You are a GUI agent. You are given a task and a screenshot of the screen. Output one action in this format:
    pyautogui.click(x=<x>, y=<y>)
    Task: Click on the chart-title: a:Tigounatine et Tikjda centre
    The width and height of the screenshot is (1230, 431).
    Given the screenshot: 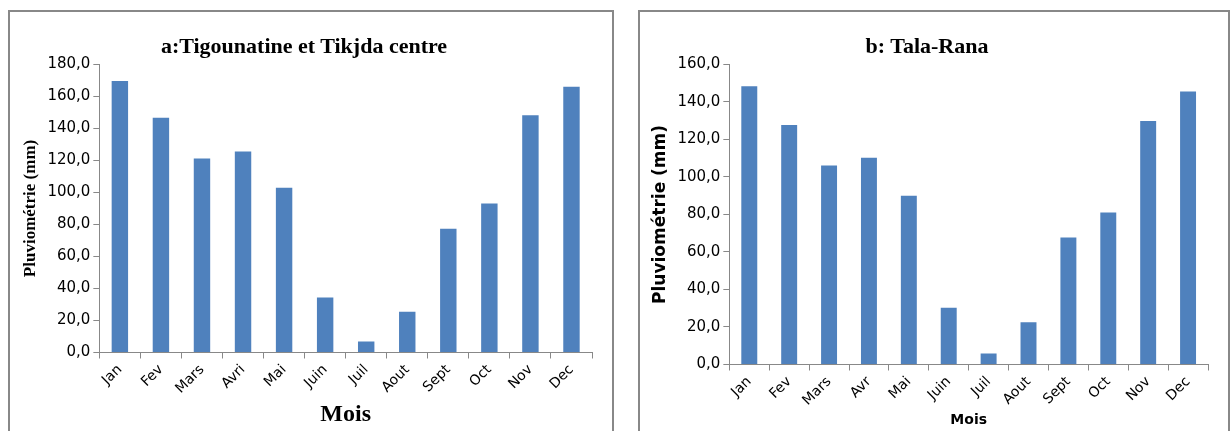 What is the action you would take?
    pyautogui.click(x=304, y=45)
    